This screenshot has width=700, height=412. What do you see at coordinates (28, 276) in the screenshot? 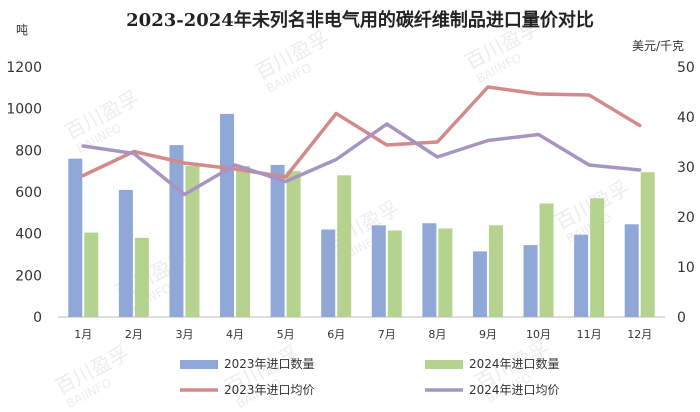
I see `left-tick-label: 200` at bounding box center [28, 276].